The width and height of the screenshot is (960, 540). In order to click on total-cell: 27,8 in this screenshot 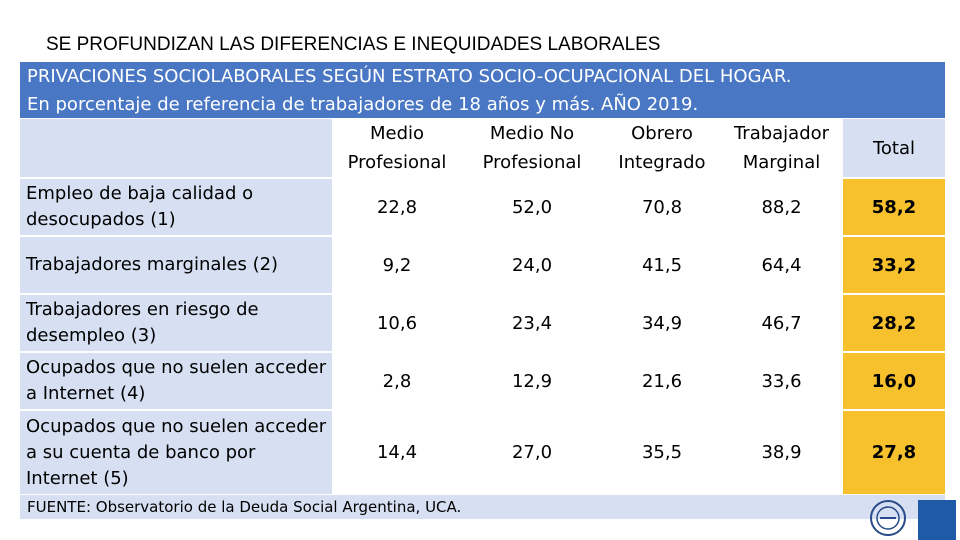, I will do `click(893, 453)`.